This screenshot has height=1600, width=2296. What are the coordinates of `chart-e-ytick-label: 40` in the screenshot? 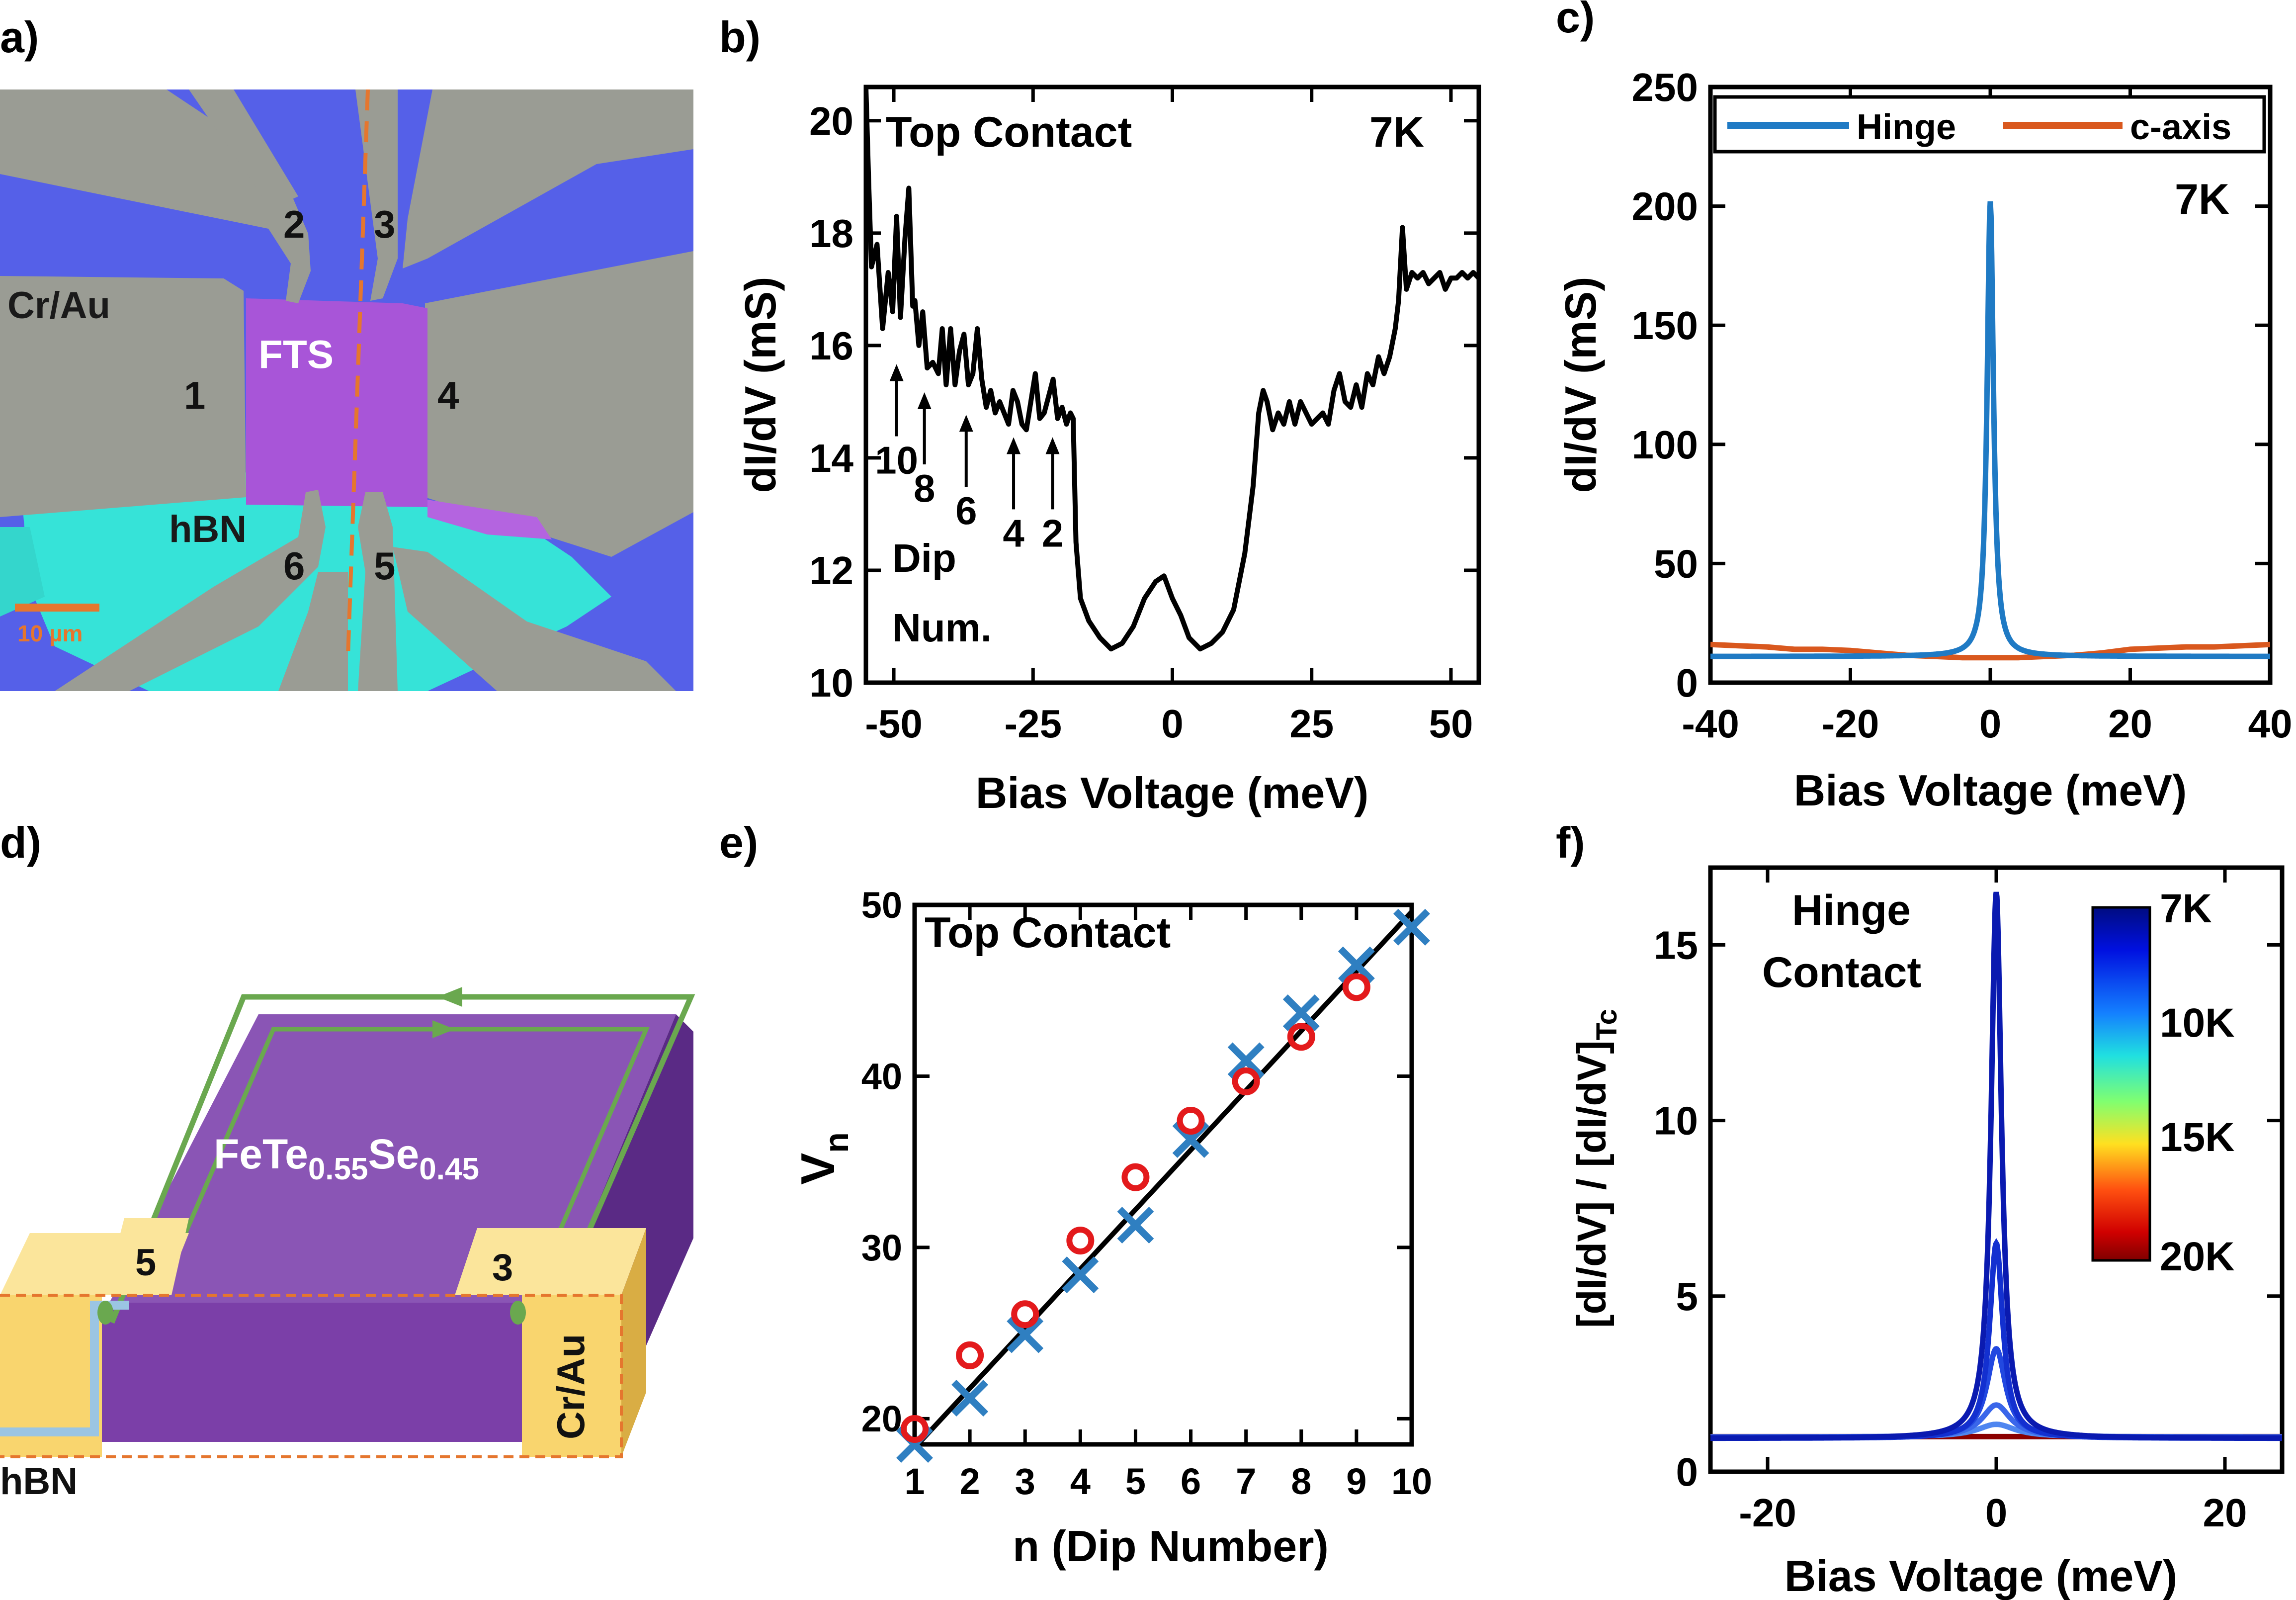 It's located at (882, 1076).